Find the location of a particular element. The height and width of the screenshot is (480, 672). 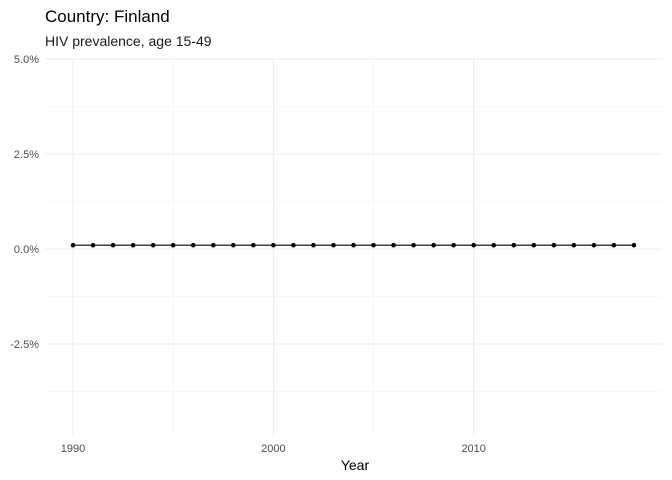

plot-marks is located at coordinates (353, 245).